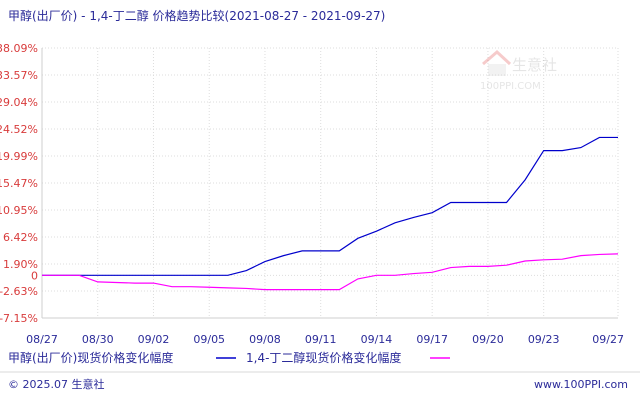 This screenshot has height=400, width=640. What do you see at coordinates (265, 339) in the screenshot?
I see `x-tick-label: 09/08` at bounding box center [265, 339].